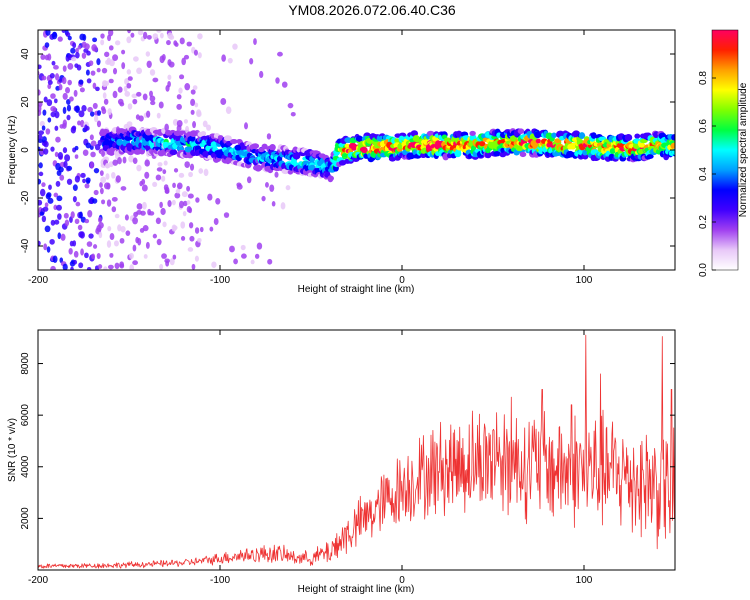 This screenshot has height=600, width=750. I want to click on snr-ytick-label: 2000, so click(25, 518).